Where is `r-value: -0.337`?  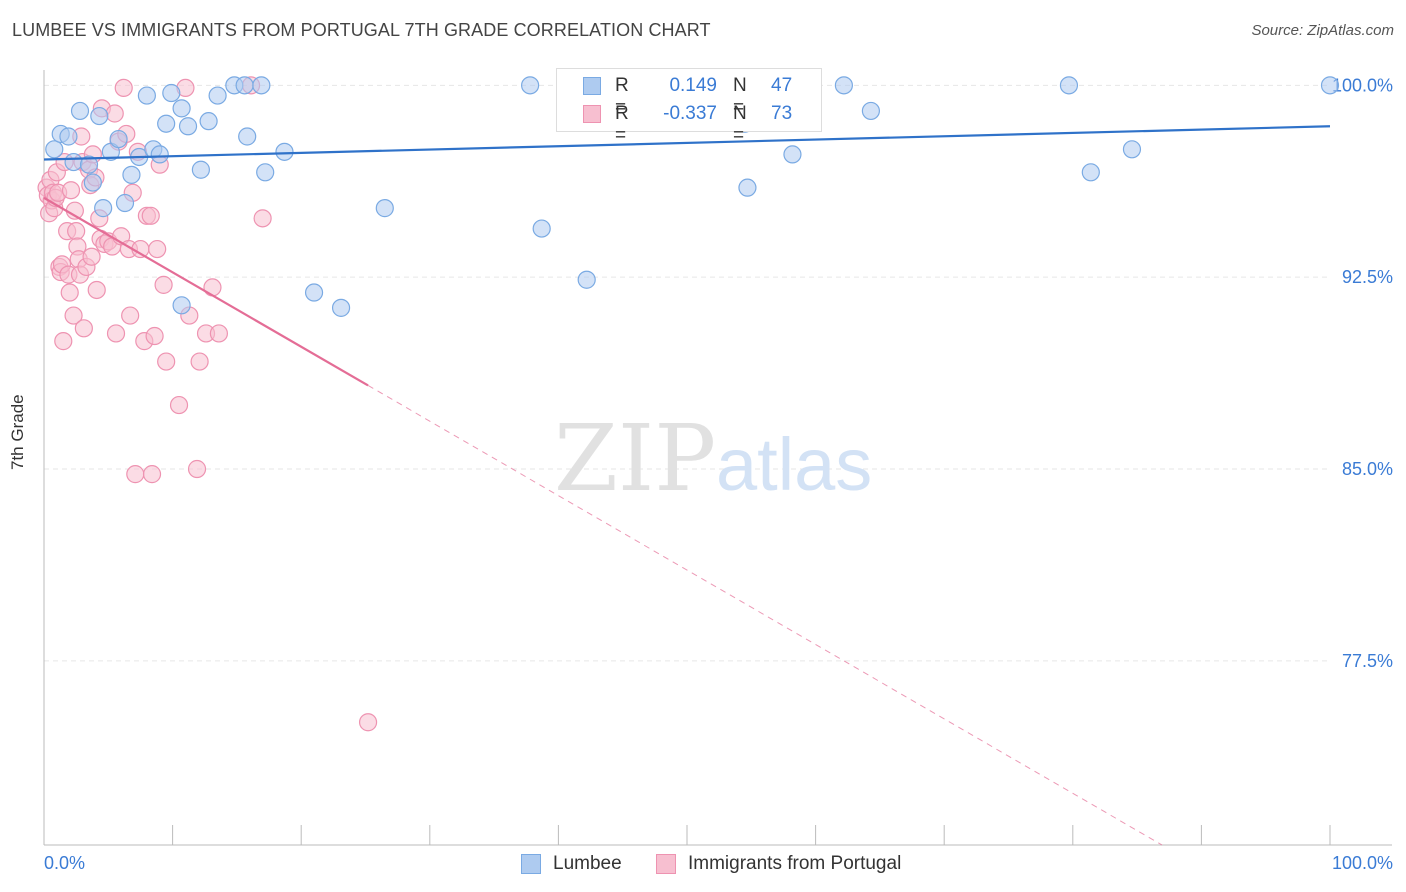 r-value: -0.337 is located at coordinates (690, 113).